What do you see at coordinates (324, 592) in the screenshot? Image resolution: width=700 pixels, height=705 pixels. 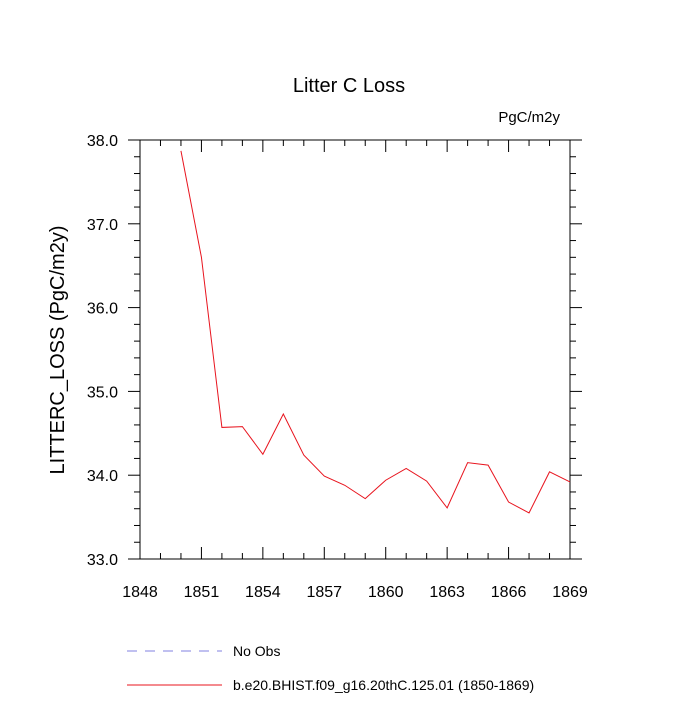 I see `x-tick-label: 1857` at bounding box center [324, 592].